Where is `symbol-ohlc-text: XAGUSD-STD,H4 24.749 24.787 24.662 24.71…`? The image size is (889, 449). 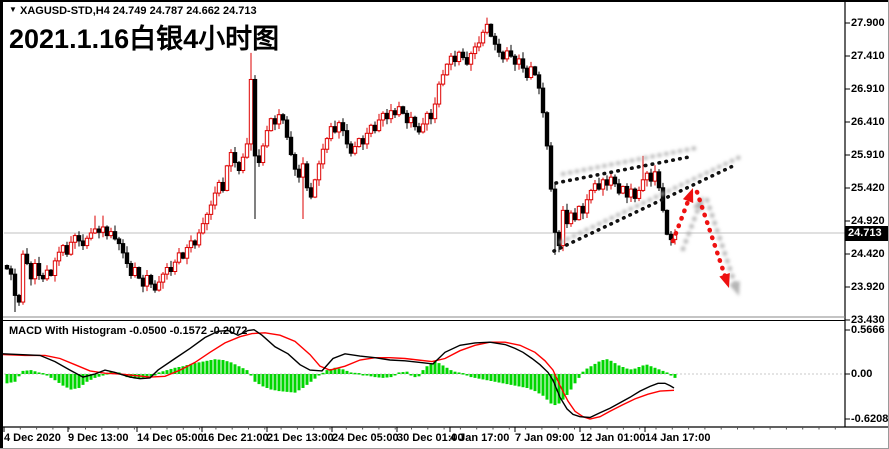 symbol-ohlc-text: XAGUSD-STD,H4 24.749 24.787 24.662 24.71… is located at coordinates (138, 11).